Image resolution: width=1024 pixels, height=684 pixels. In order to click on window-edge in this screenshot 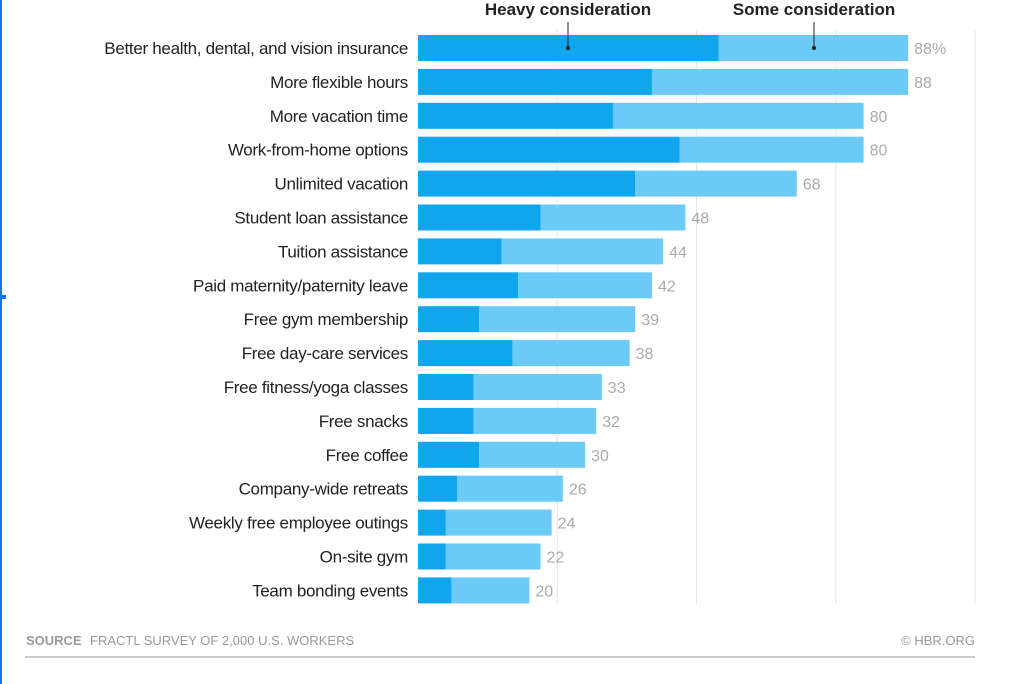, I will do `click(1, 342)`.